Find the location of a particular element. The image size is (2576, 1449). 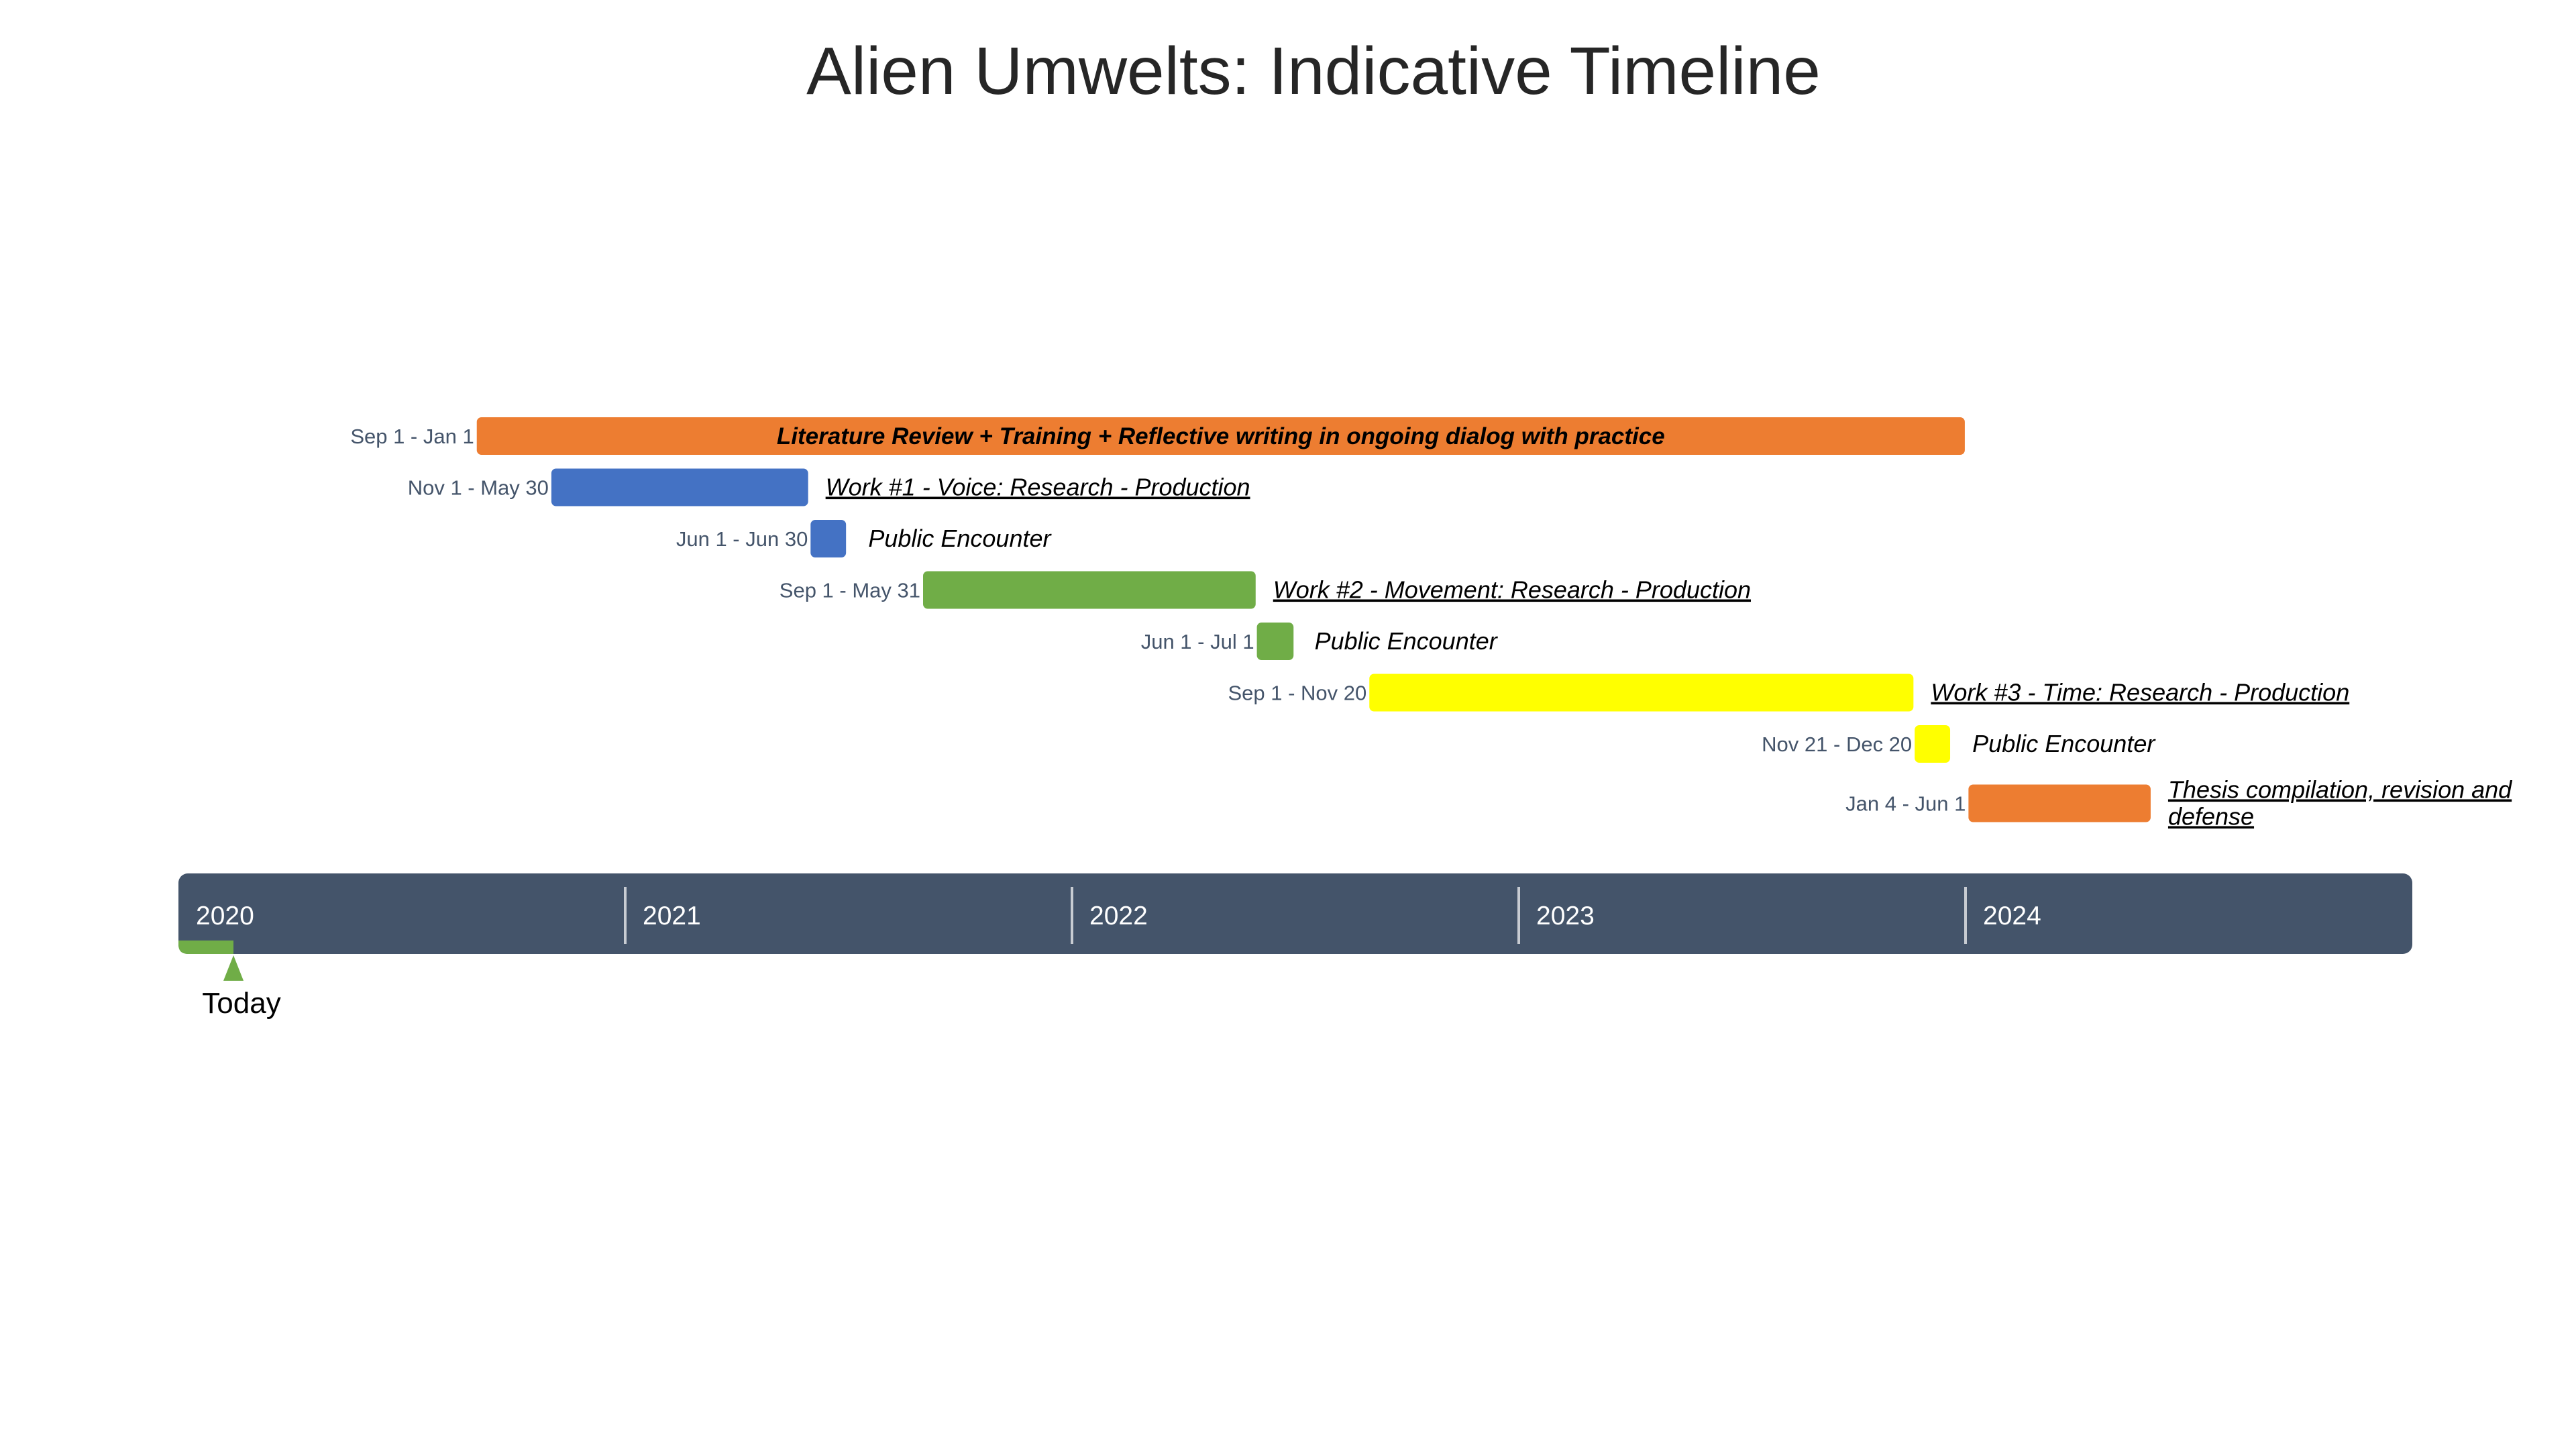

chart-title: Alien Umwelts: Indicative Timeline is located at coordinates (1313, 71).